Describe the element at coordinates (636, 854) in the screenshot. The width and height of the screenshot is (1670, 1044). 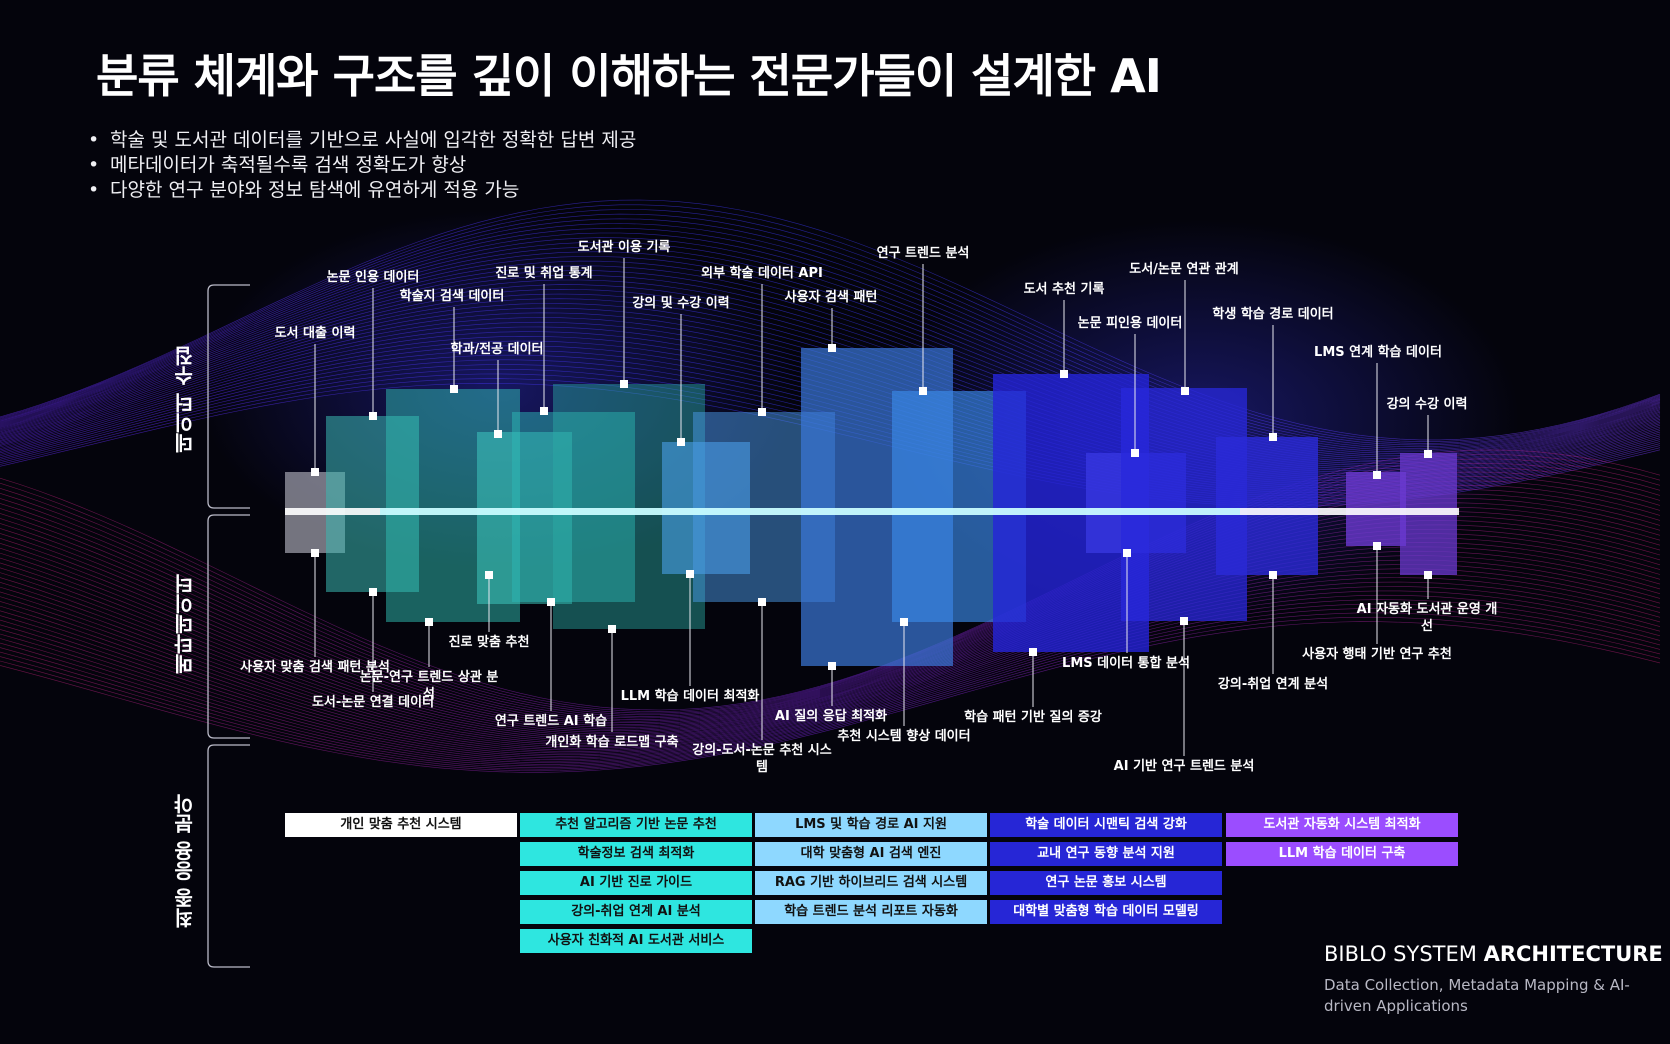
I see `application-tag: 학술정보 검색 최적화` at that location.